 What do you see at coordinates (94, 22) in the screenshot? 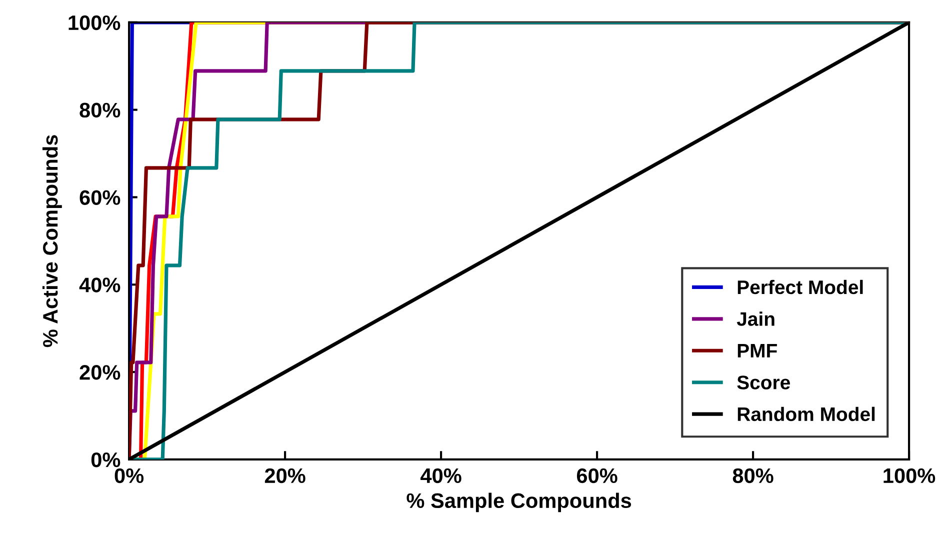
I see `y-tick-label: 100%` at bounding box center [94, 22].